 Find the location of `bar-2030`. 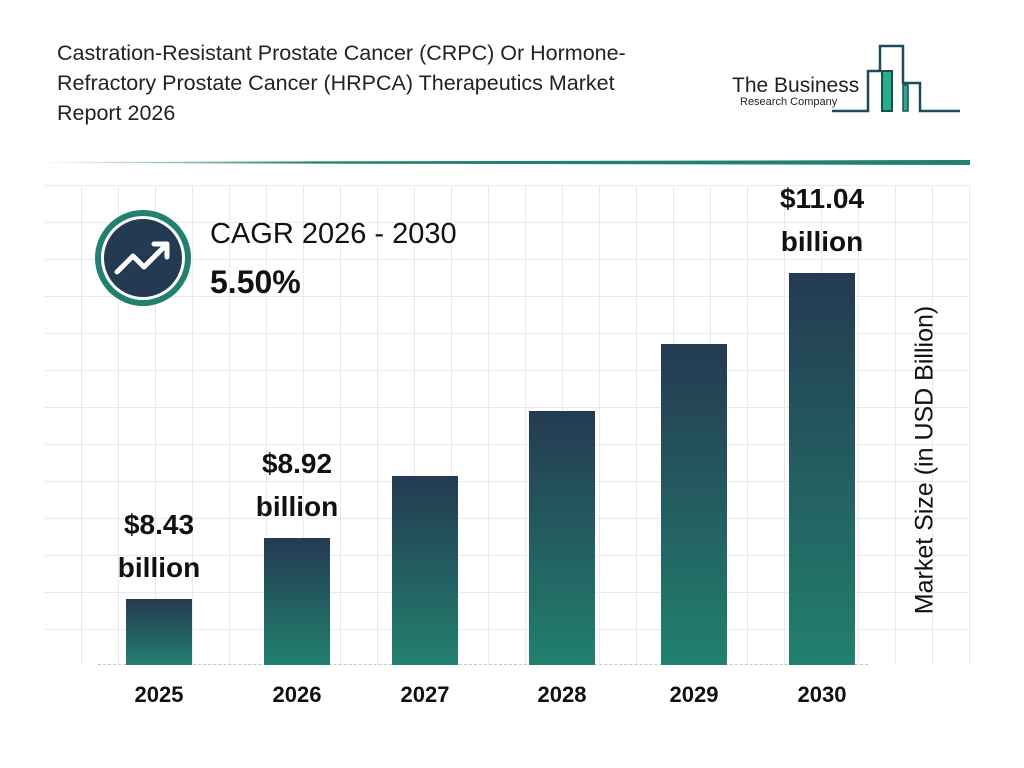

bar-2030 is located at coordinates (822, 468).